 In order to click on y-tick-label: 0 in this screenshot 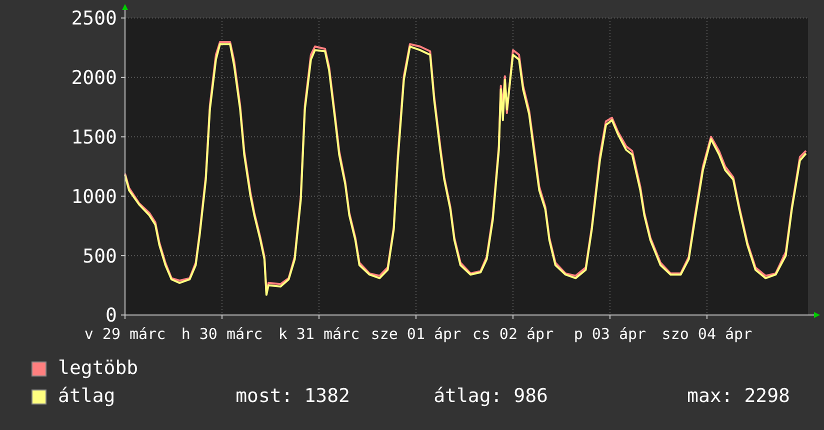, I will do `click(111, 315)`.